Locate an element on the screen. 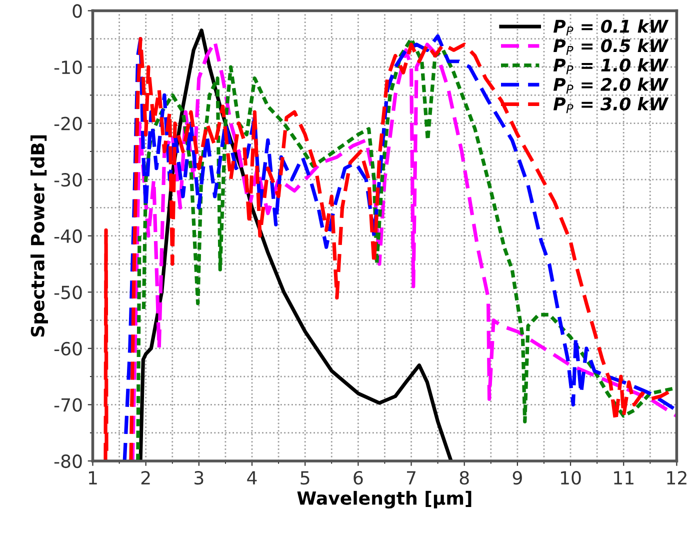 The height and width of the screenshot is (536, 687). x-tick-label: 8 is located at coordinates (464, 478).